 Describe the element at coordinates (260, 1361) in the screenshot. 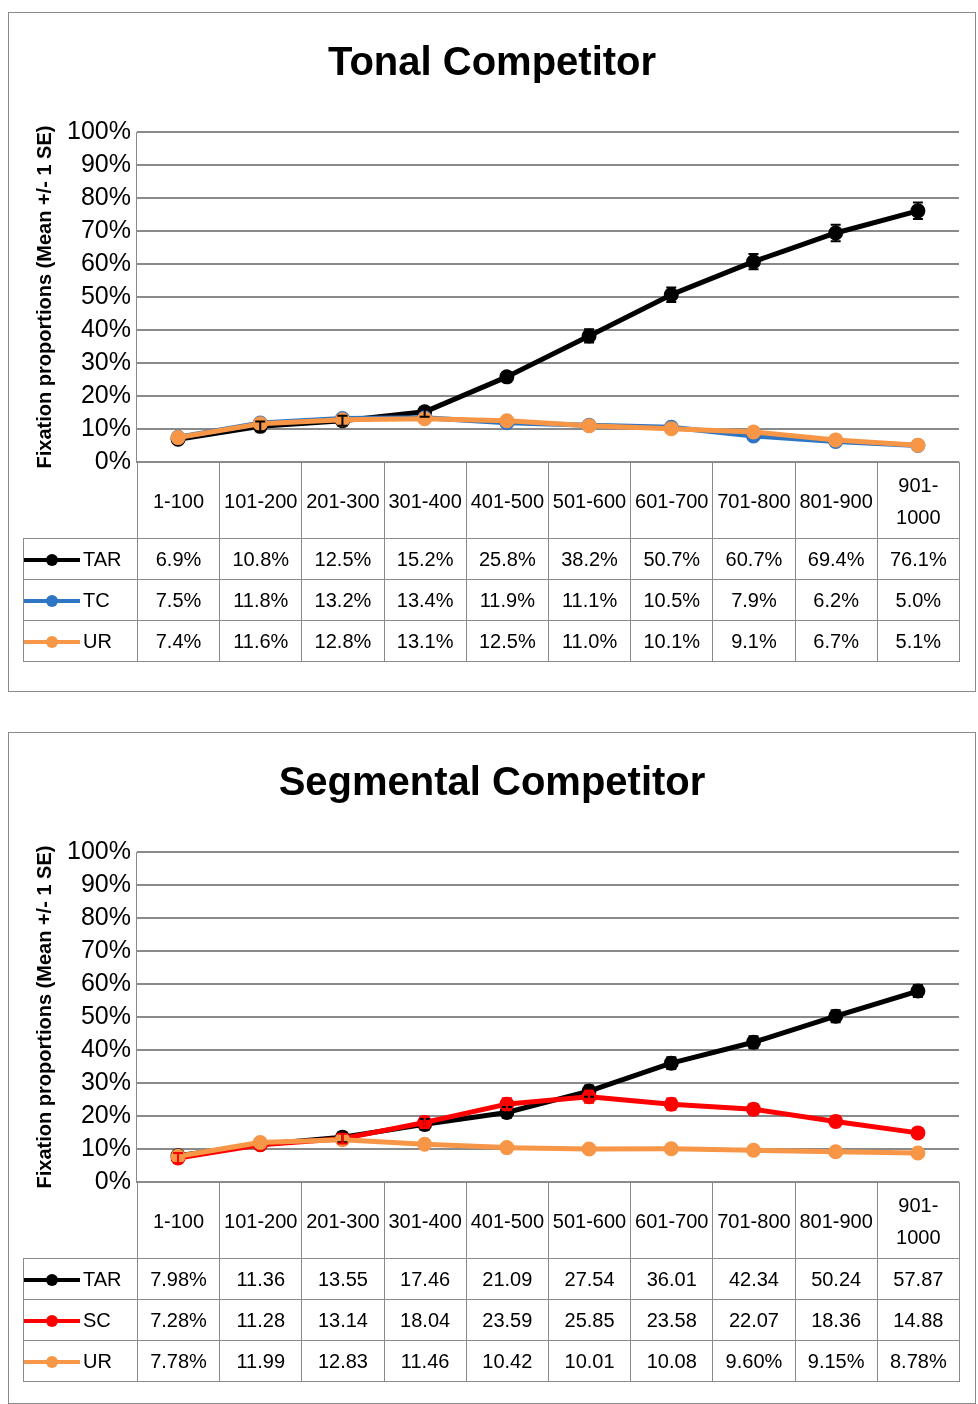

I see `data-label: 11.99` at that location.